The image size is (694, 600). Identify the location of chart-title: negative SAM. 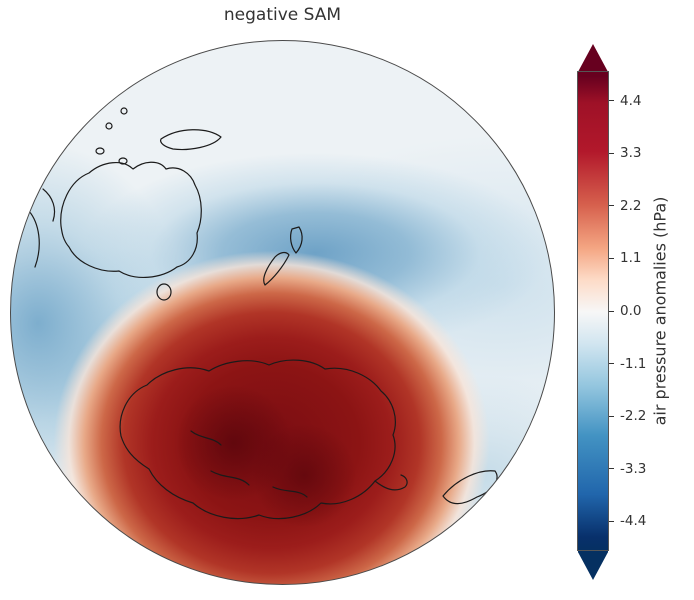
(282, 15).